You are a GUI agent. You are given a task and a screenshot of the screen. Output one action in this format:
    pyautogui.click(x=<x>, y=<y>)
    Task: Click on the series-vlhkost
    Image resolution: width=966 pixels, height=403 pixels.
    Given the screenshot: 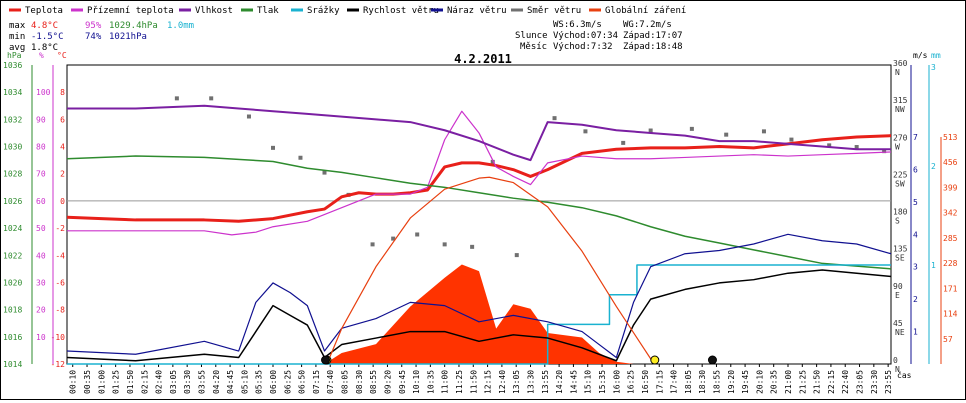 What is the action you would take?
    pyautogui.click(x=479, y=133)
    